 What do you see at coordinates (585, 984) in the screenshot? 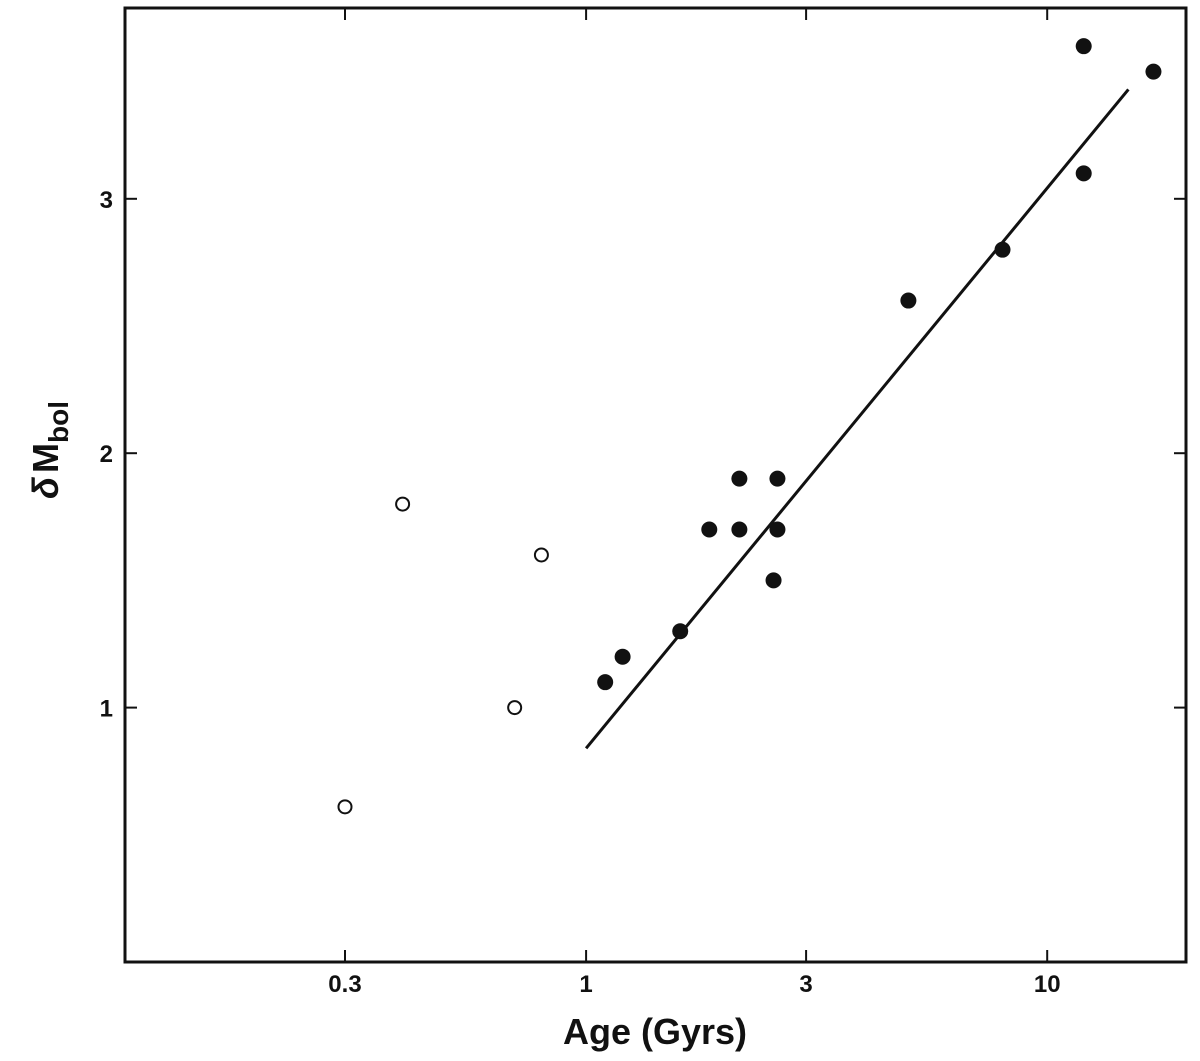
I see `x-tick-label: 1` at bounding box center [585, 984].